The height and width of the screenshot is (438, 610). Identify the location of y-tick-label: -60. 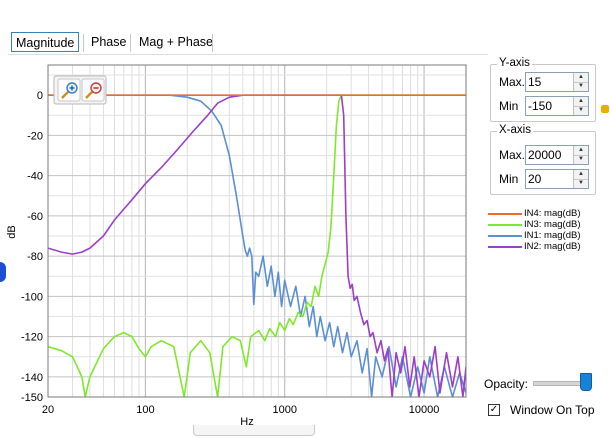
(35, 217).